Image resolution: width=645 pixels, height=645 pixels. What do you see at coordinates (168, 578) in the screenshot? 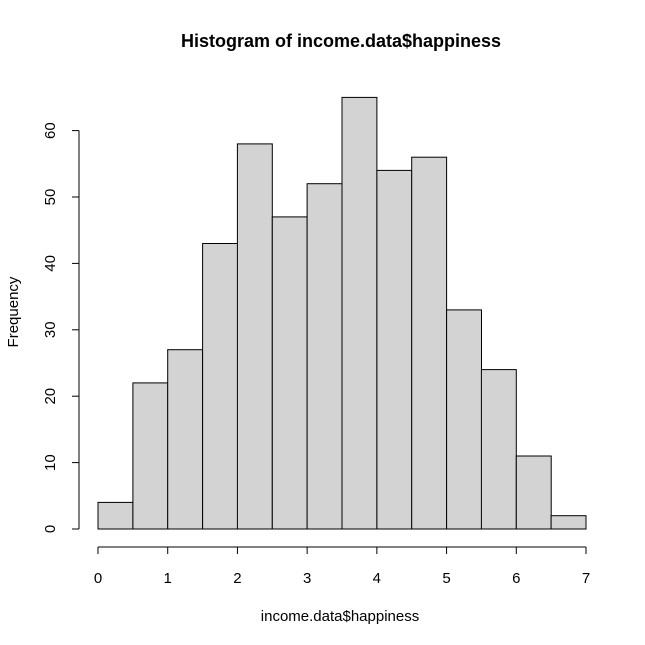
I see `x-tick-label: 1` at bounding box center [168, 578].